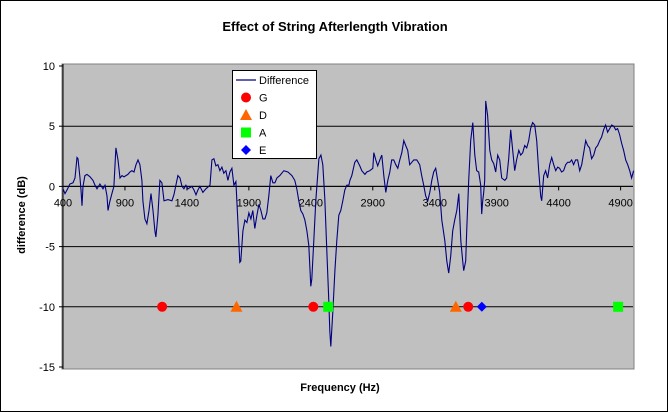 Image resolution: width=668 pixels, height=412 pixels. What do you see at coordinates (52, 127) in the screenshot?
I see `y-tick-label: 5` at bounding box center [52, 127].